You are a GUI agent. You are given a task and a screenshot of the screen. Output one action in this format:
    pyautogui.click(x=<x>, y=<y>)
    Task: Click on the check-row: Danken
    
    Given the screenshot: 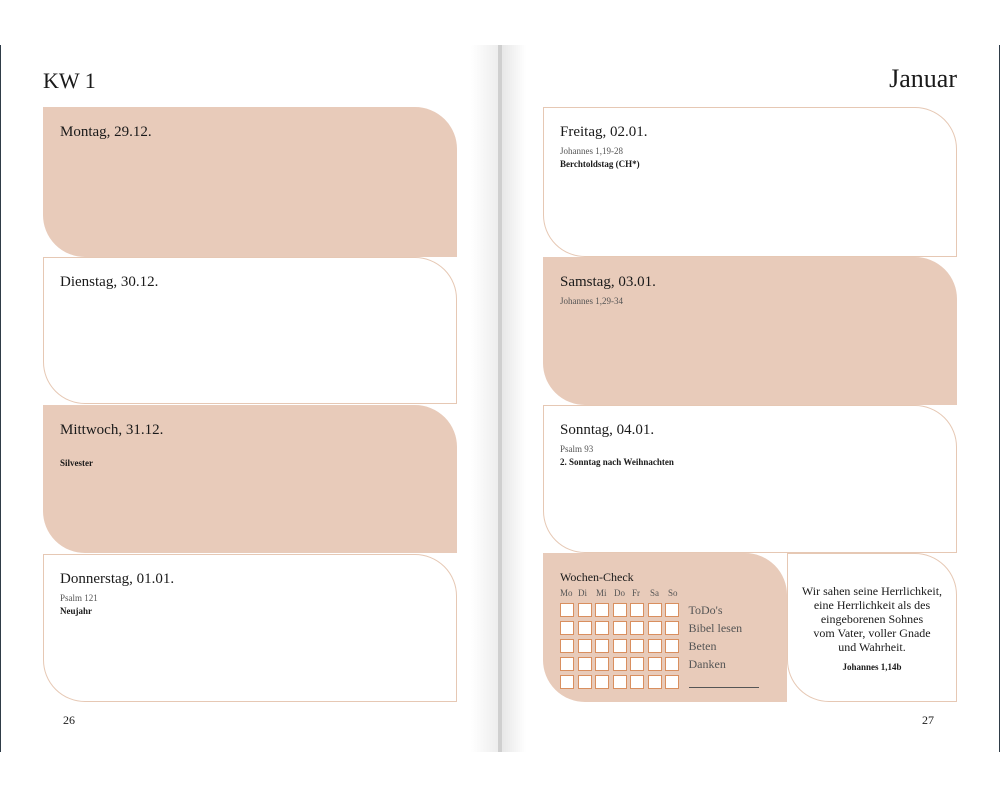 What is the action you would take?
    pyautogui.click(x=659, y=664)
    